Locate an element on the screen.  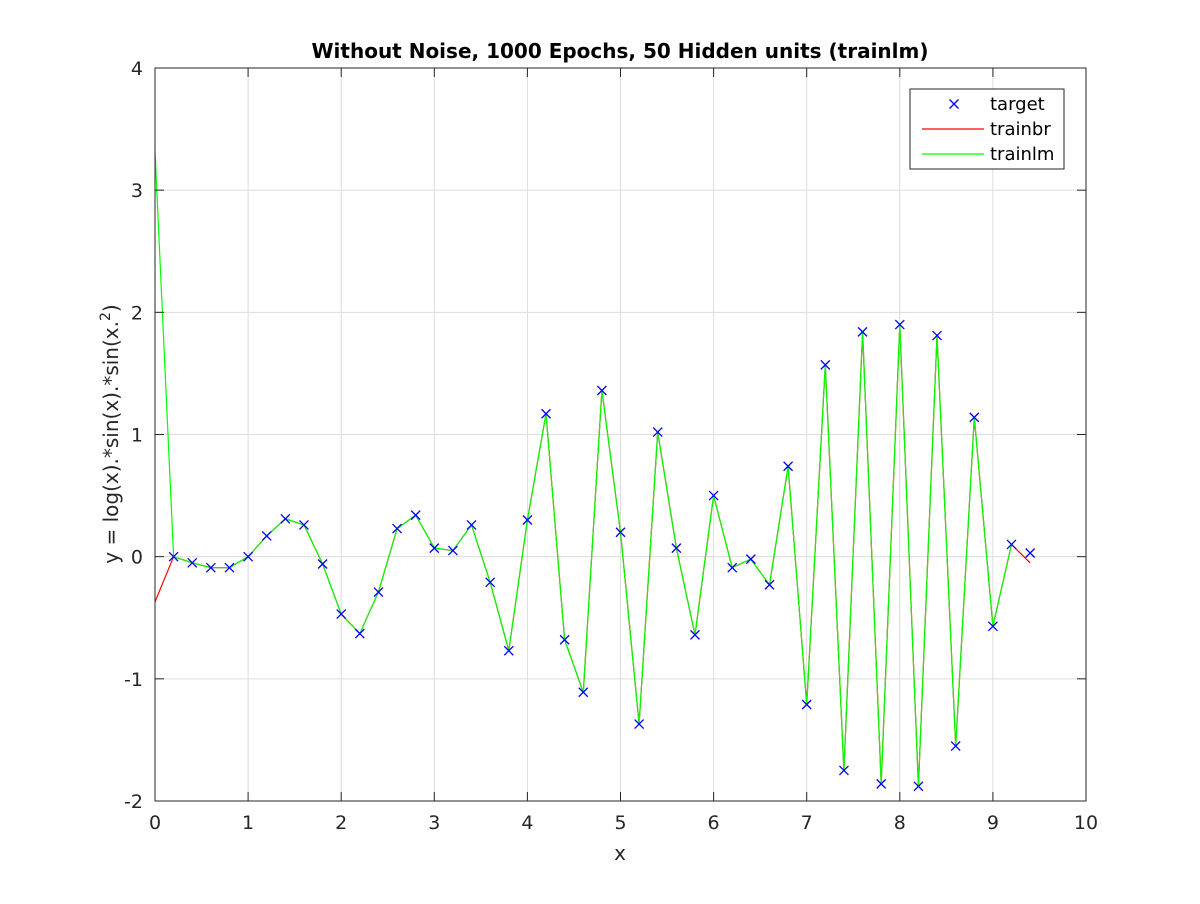
y-tick-label: -1 is located at coordinates (133, 680).